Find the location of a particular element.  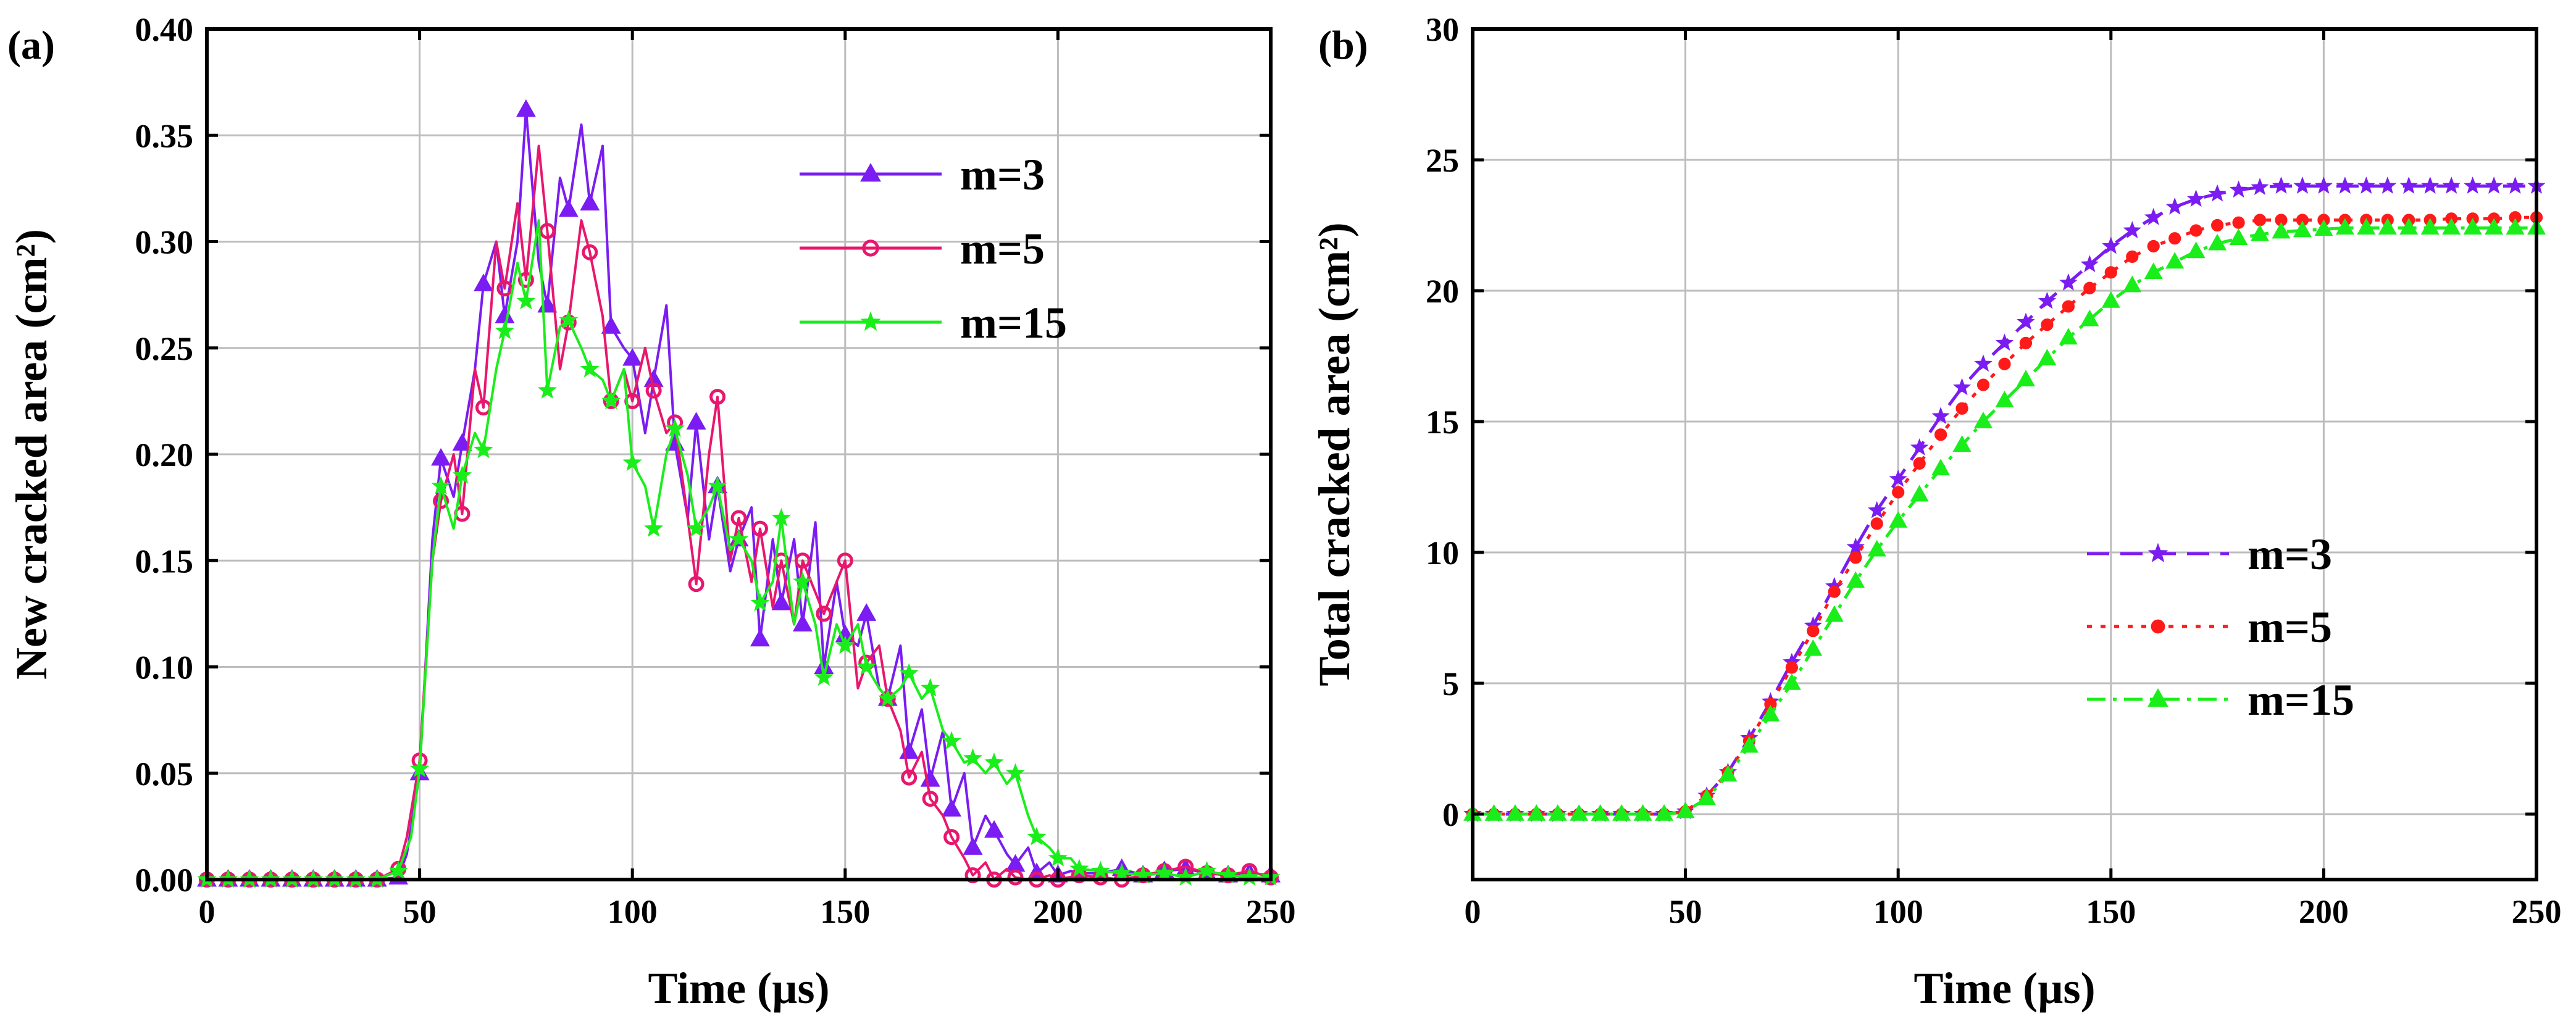

y-tick-label: 20 is located at coordinates (1442, 291).